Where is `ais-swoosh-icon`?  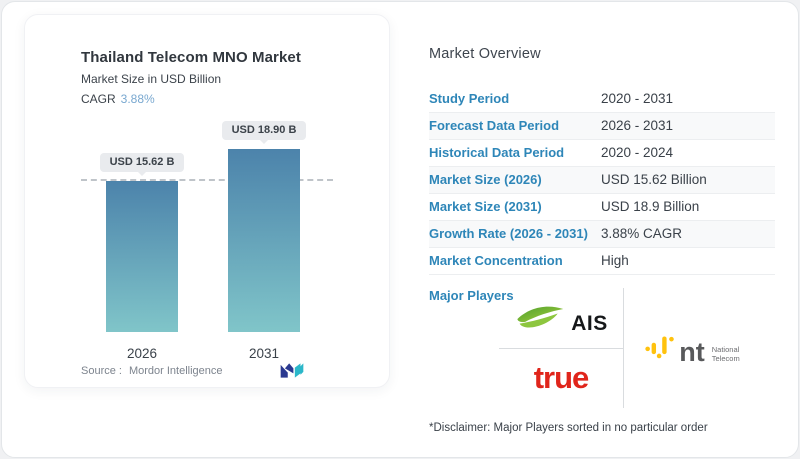
ais-swoosh-icon is located at coordinates (540, 317).